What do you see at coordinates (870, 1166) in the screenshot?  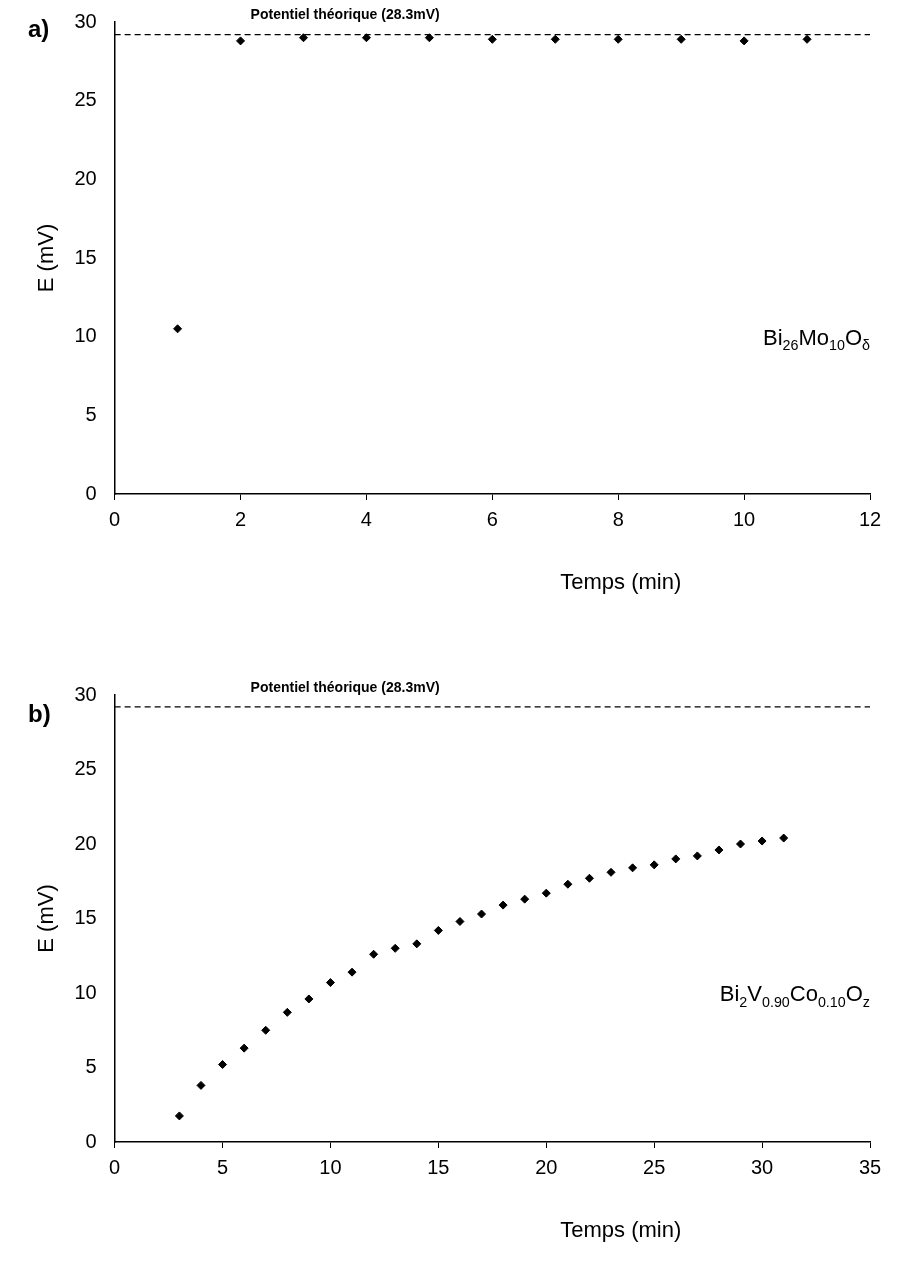 I see `x-tick-label: 35` at bounding box center [870, 1166].